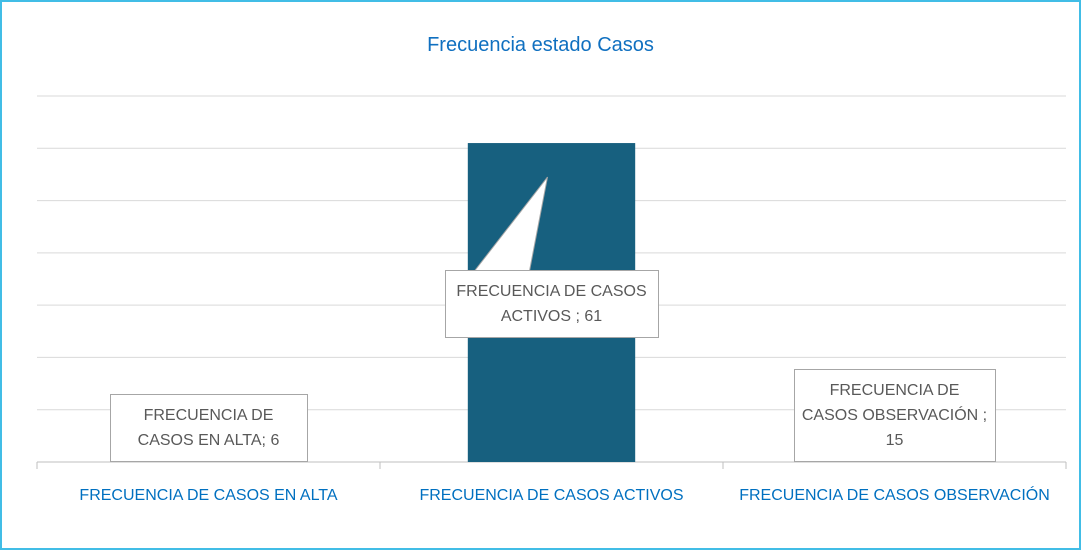 The image size is (1081, 550). I want to click on data-label: FRECUENCIA DE CASOS ACTIVOS ; 61, so click(551, 304).